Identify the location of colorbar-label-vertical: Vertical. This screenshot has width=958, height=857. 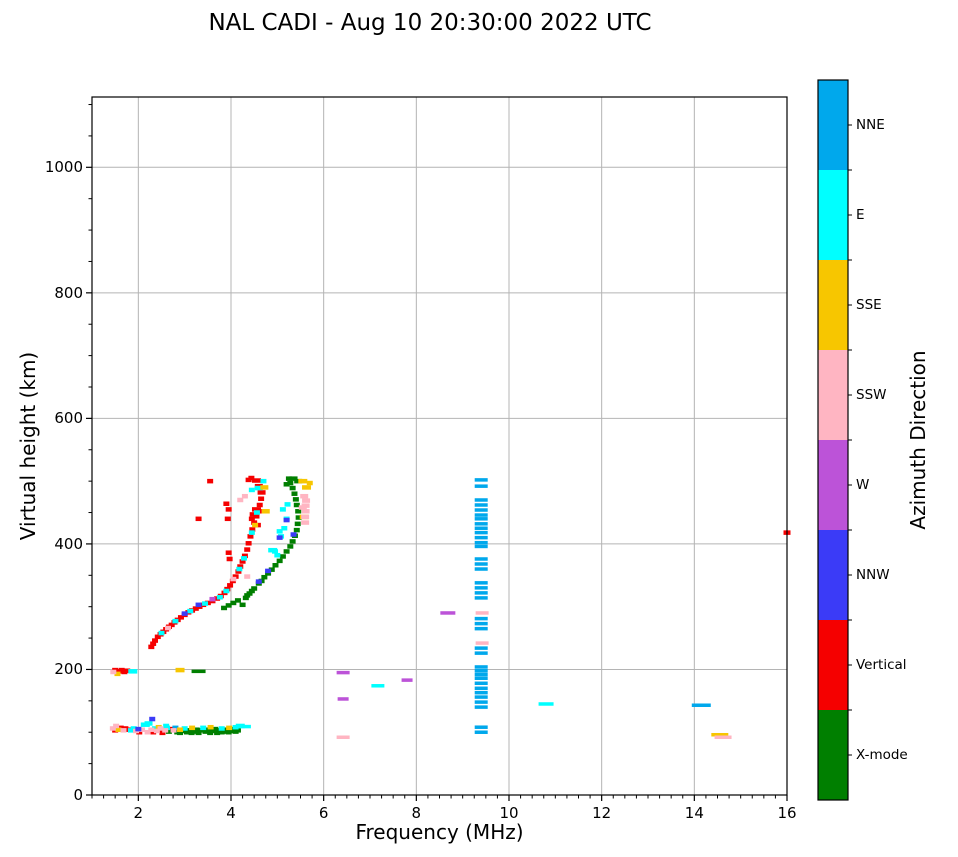
(881, 665).